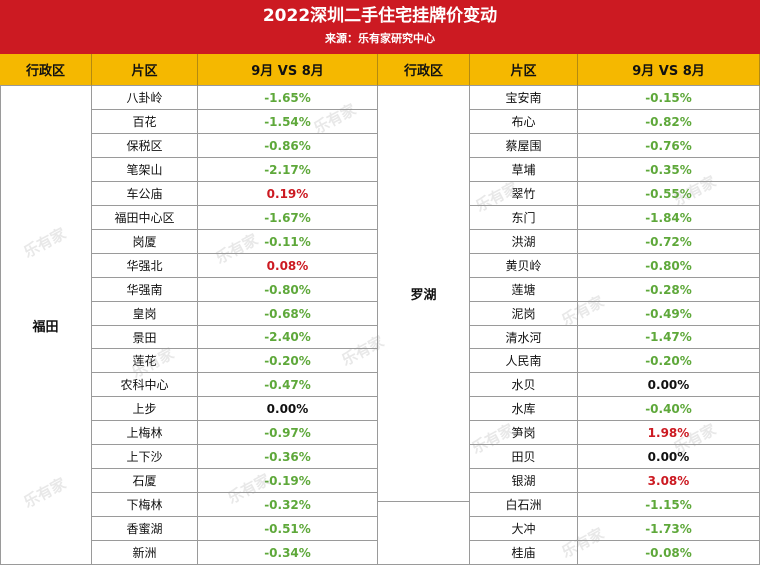 Image resolution: width=760 pixels, height=565 pixels. What do you see at coordinates (145, 433) in the screenshot?
I see `area-name: 上梅林` at bounding box center [145, 433].